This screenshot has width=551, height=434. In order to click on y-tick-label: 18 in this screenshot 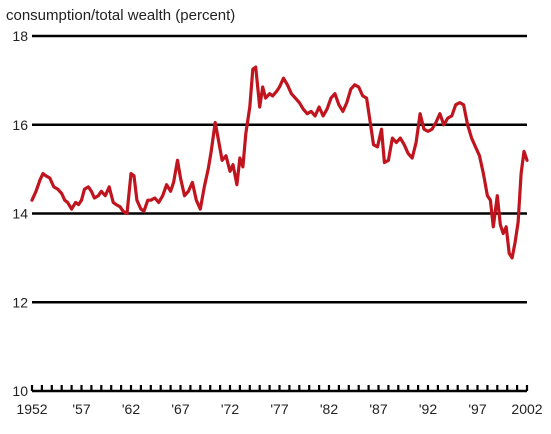, I will do `click(20, 36)`.